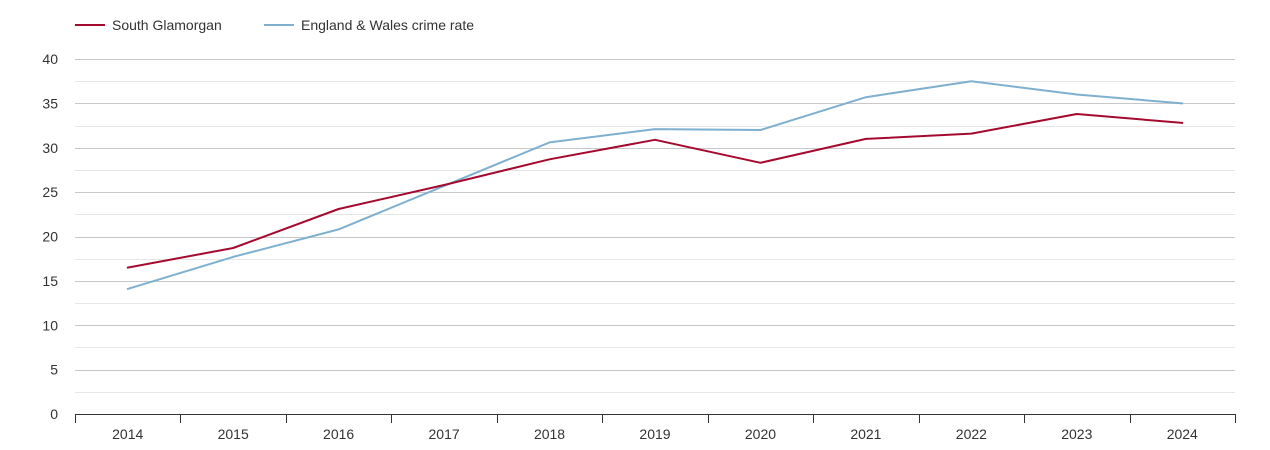  I want to click on legend-item-south-glamorgan: South Glamorgan, so click(148, 25).